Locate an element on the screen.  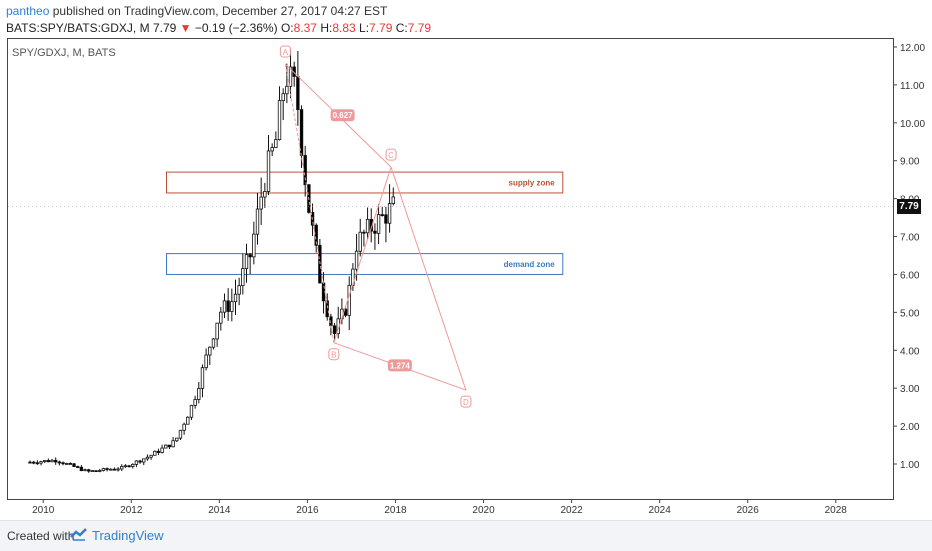
x-tick-label: 2010 is located at coordinates (43, 510).